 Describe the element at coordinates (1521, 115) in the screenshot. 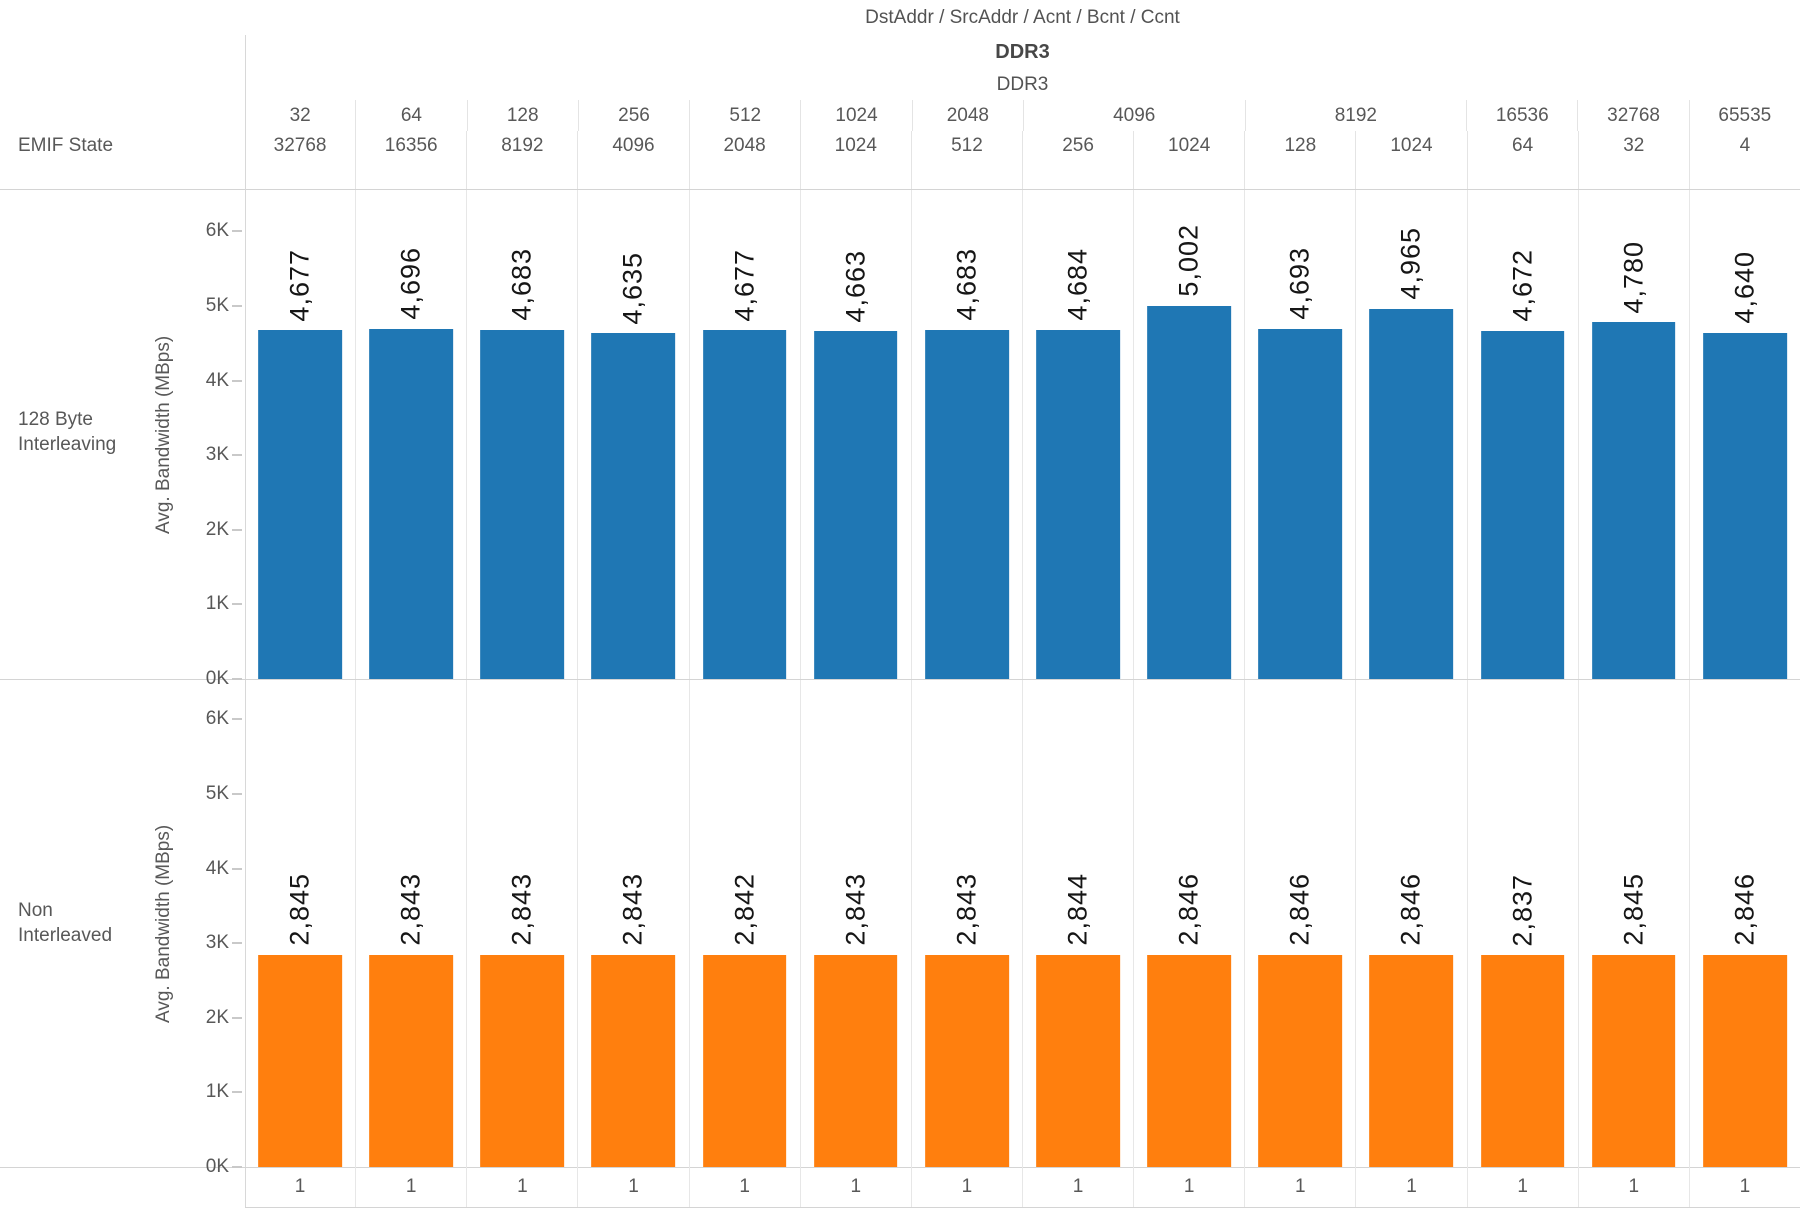

I see `column-group-header: 16536` at that location.